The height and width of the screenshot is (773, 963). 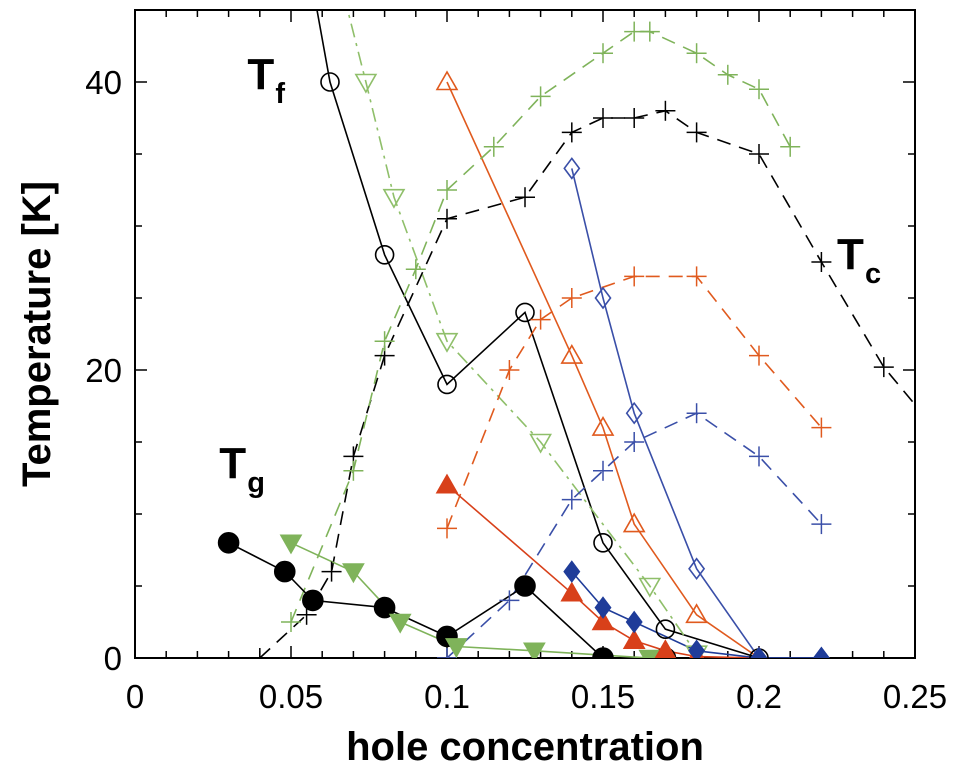 I want to click on y-axis-title: Temperature [K], so click(x=37, y=334).